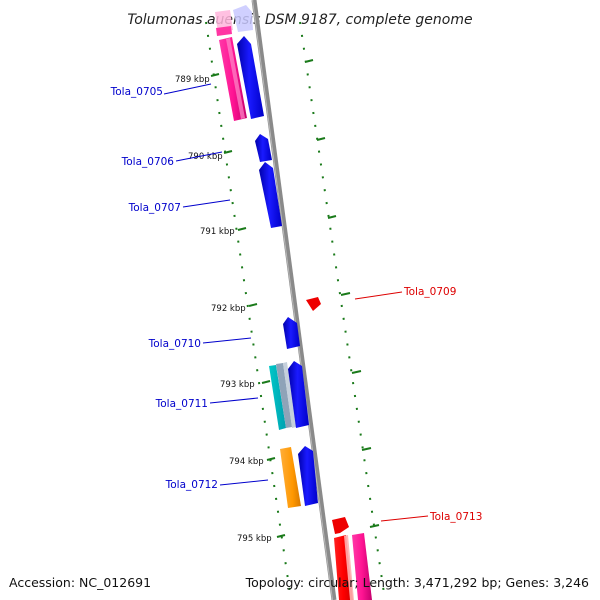 The height and width of the screenshot is (600, 600). Describe the element at coordinates (174, 344) in the screenshot. I see `gene-label-tola-0710: Tola_0710` at that location.